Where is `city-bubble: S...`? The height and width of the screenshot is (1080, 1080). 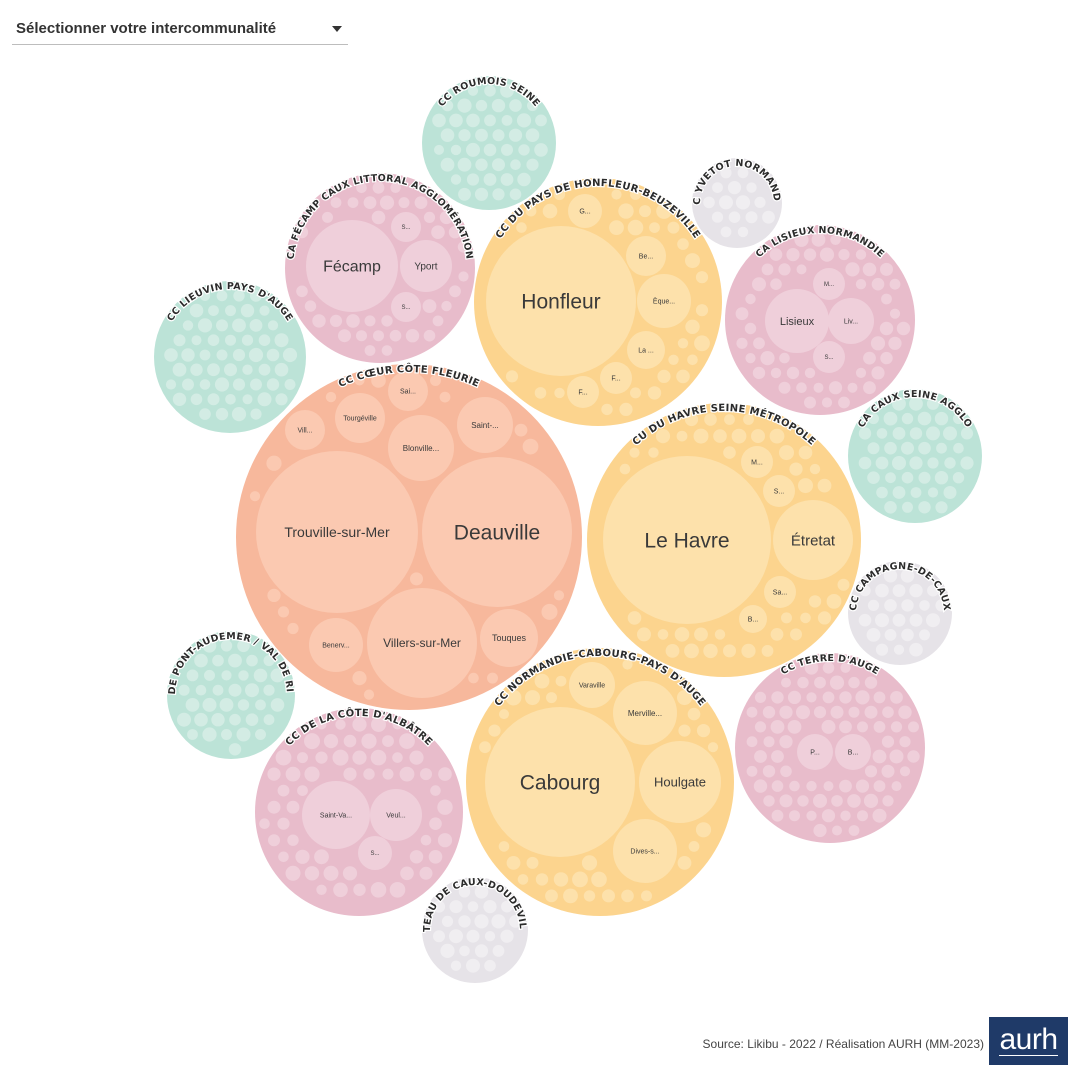
city-bubble: S... is located at coordinates (406, 307).